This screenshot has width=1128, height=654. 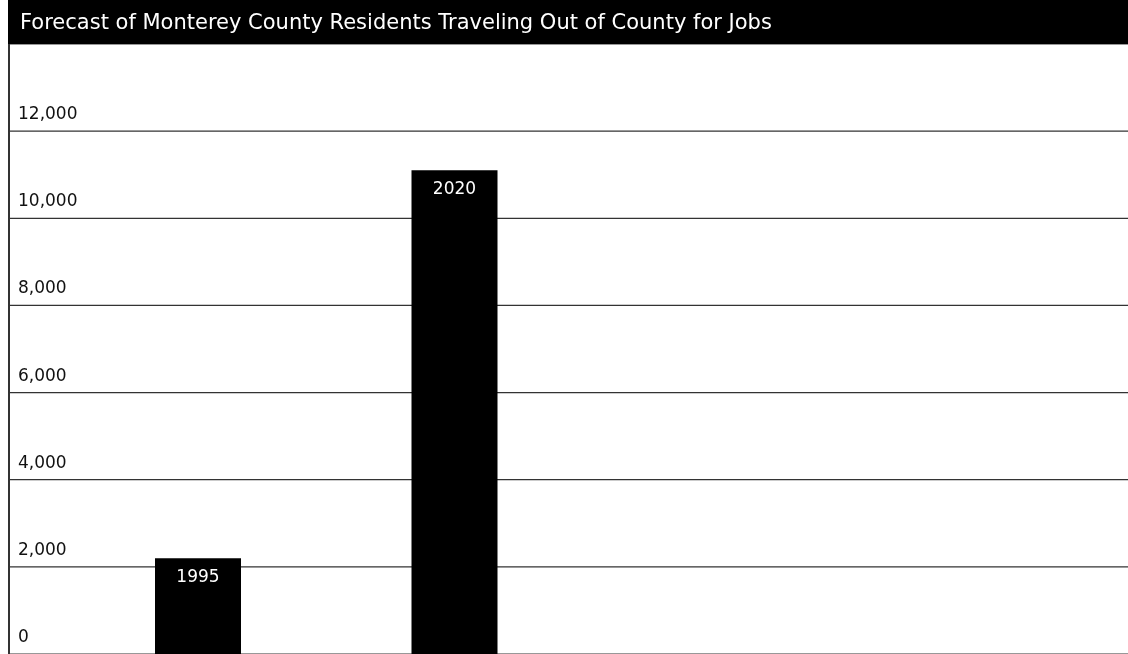 I want to click on y-tick-label: 12,000, so click(x=48, y=113).